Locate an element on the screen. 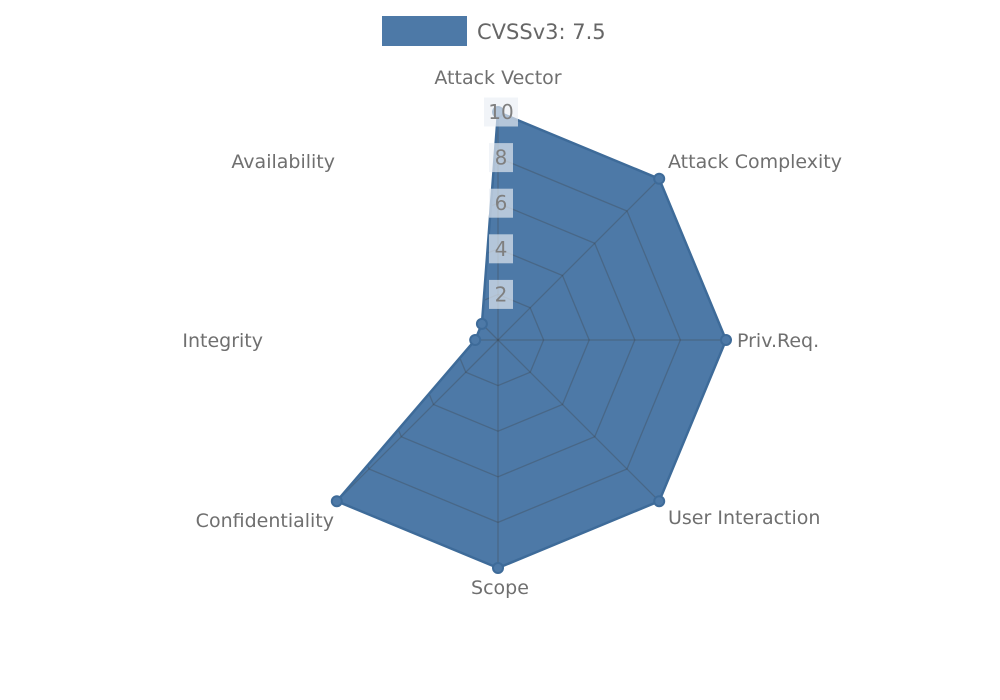  legend: CVSSv3: 7.5 is located at coordinates (494, 31).